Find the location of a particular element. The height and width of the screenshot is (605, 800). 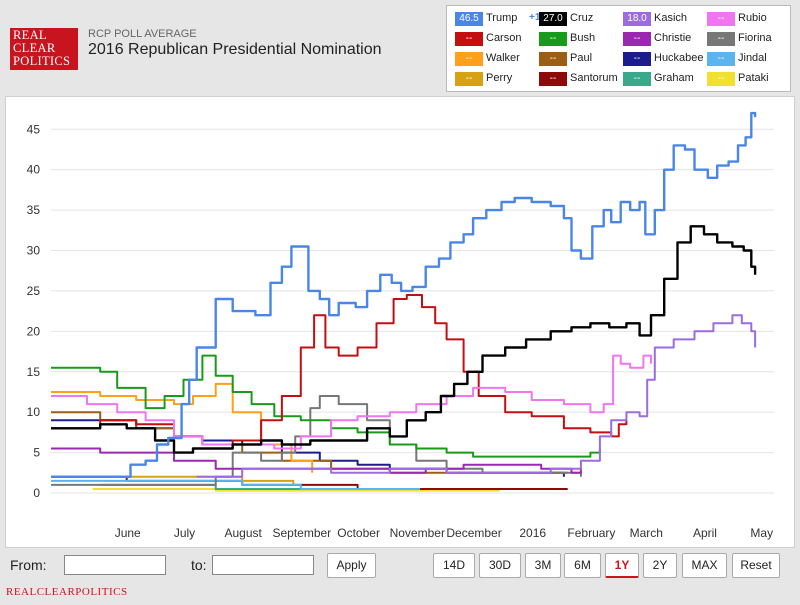

legend-candidate-name: Fiorina is located at coordinates (755, 38).